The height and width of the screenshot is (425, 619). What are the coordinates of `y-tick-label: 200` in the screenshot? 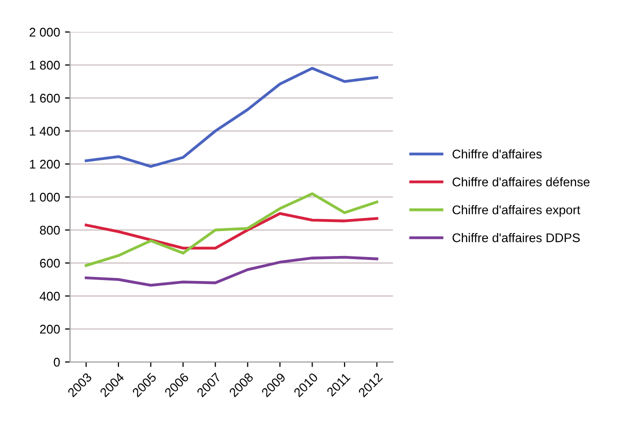 It's located at (50, 329).